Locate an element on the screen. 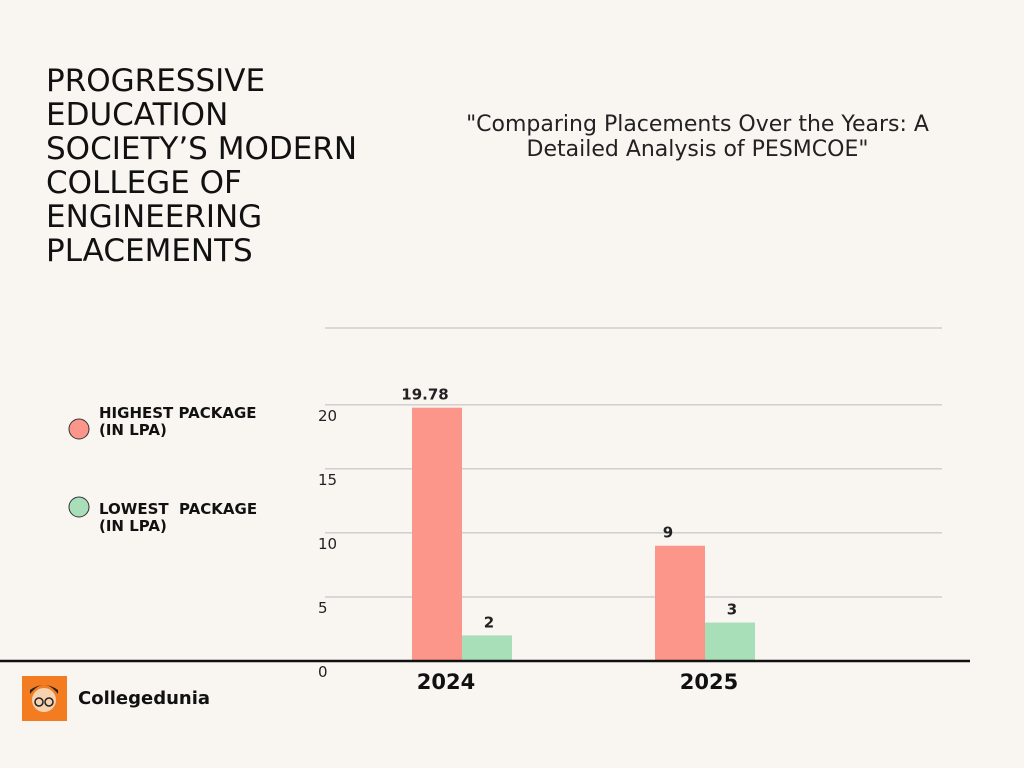  data-label: 2 is located at coordinates (489, 622).